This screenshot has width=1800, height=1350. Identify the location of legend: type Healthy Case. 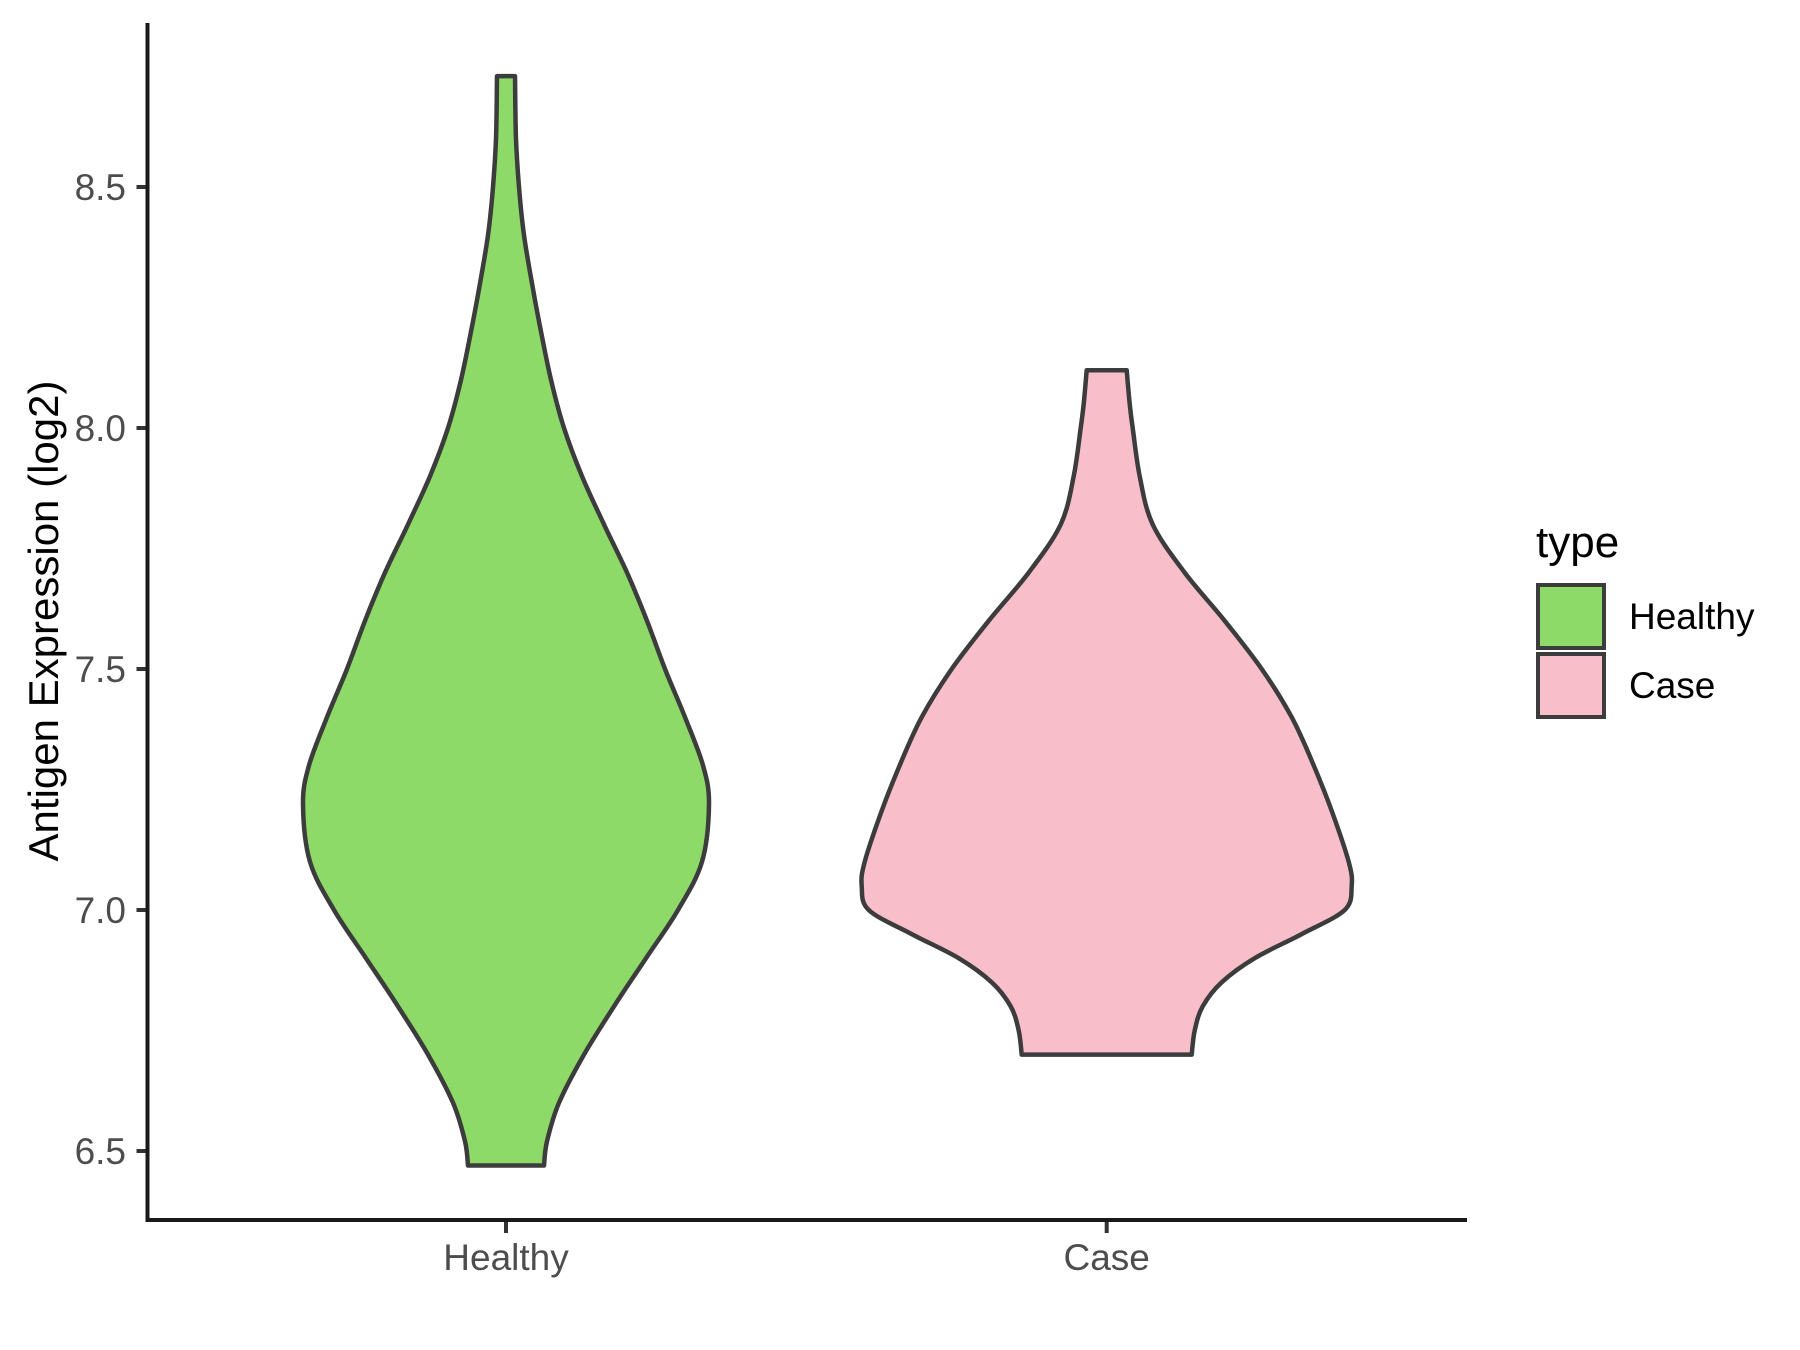
(1645, 619).